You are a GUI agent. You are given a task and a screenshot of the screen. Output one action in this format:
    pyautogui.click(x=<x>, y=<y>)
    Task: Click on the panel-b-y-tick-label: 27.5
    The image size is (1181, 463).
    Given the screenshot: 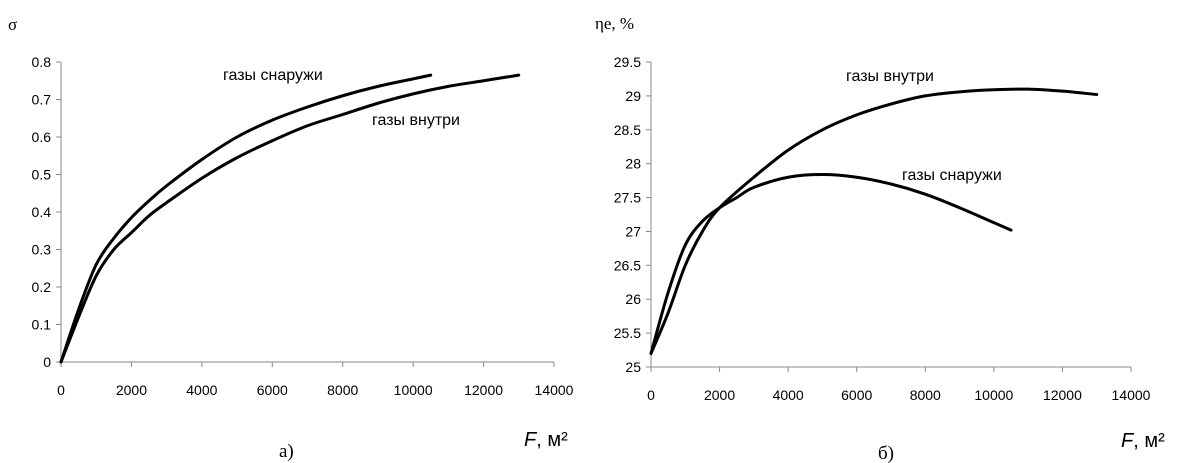 What is the action you would take?
    pyautogui.click(x=627, y=198)
    